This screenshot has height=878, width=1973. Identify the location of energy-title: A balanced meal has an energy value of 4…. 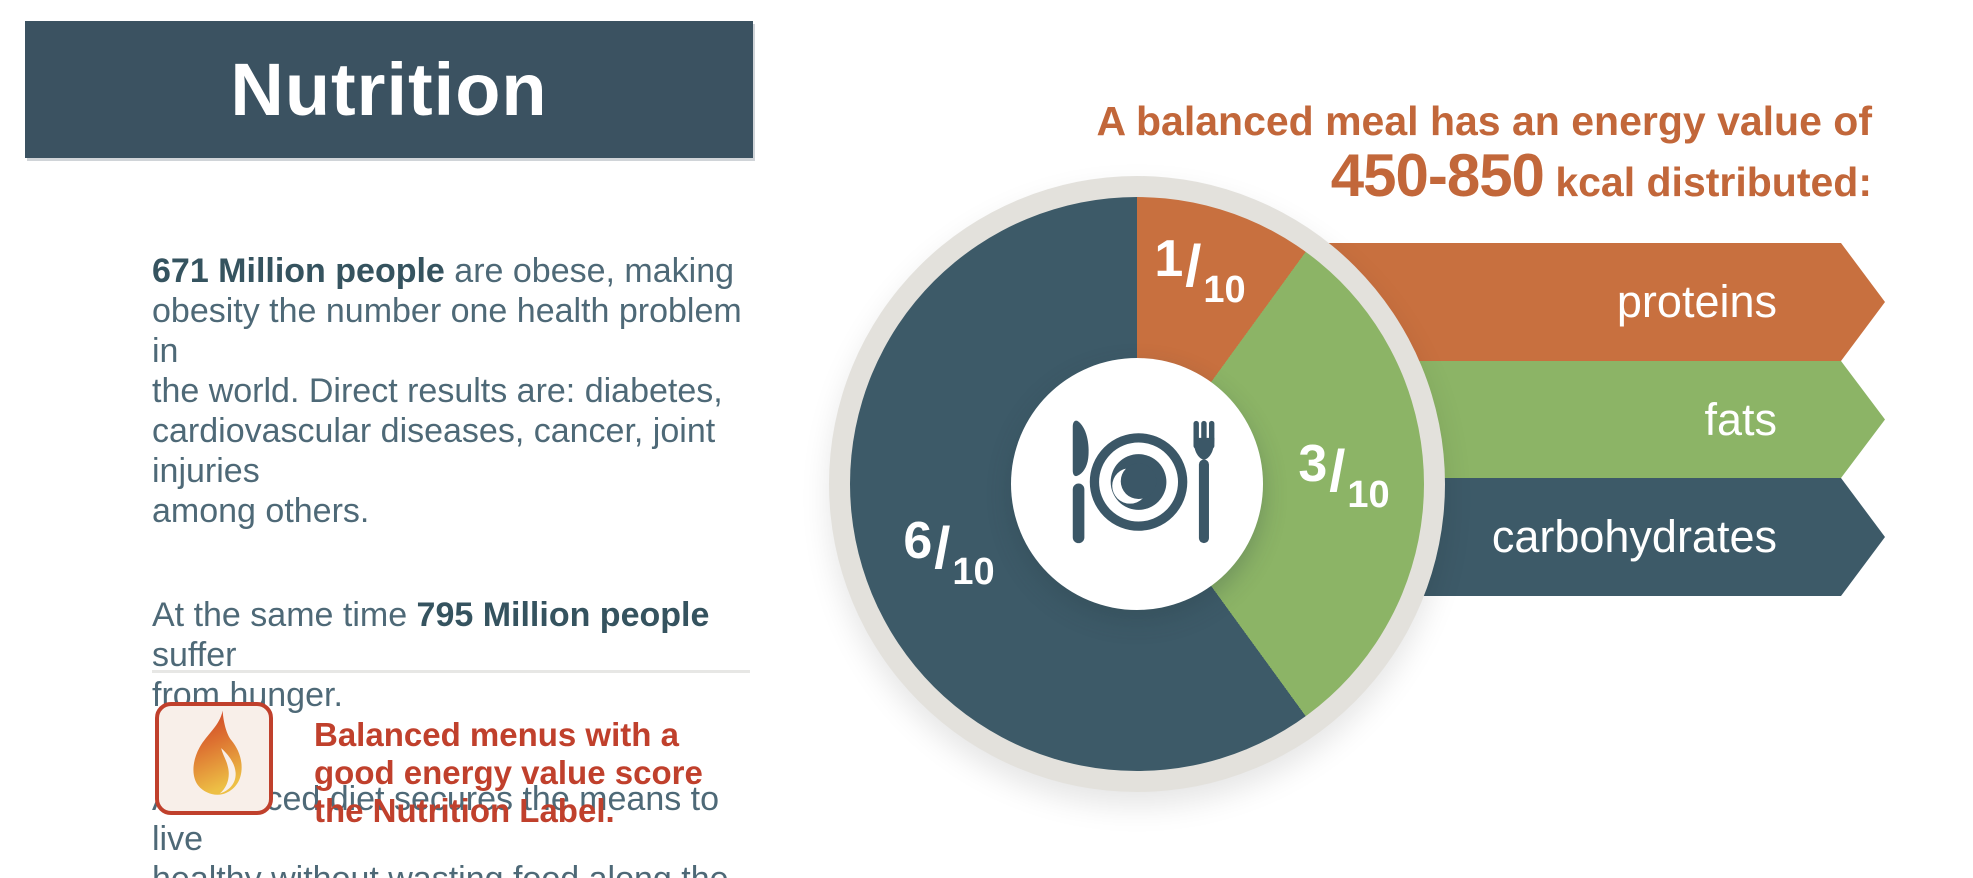
(1485, 160).